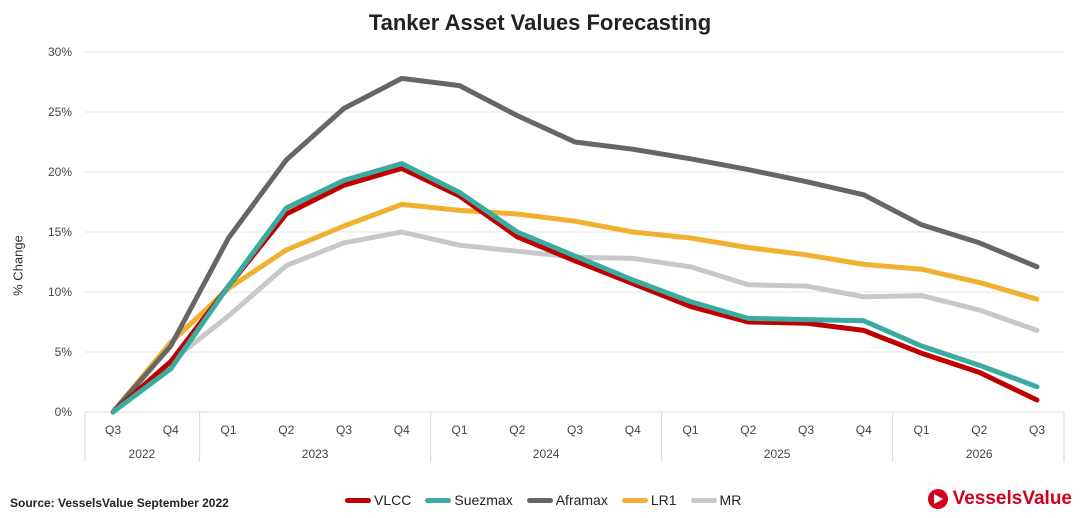 The image size is (1080, 518). What do you see at coordinates (60, 52) in the screenshot?
I see `y-tick-label: 30%` at bounding box center [60, 52].